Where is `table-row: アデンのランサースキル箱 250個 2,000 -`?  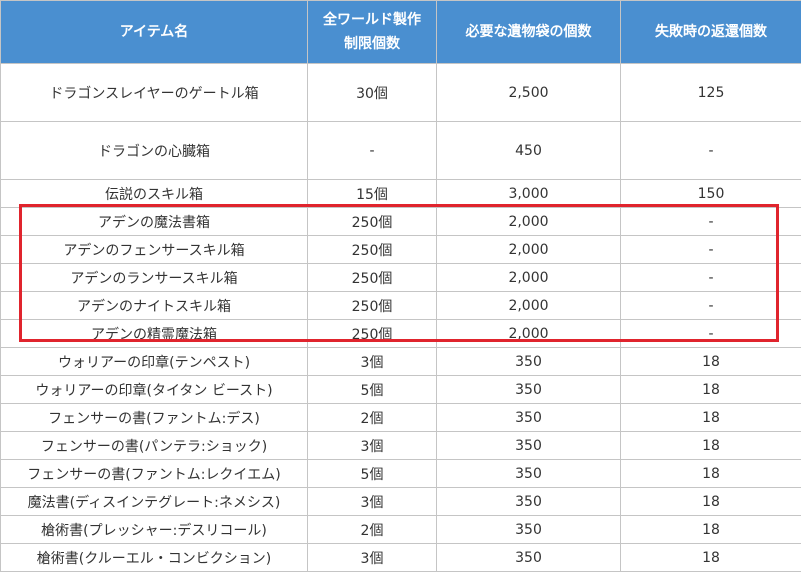
table-row: アデンのランサースキル箱 250個 2,000 - is located at coordinates (400, 277).